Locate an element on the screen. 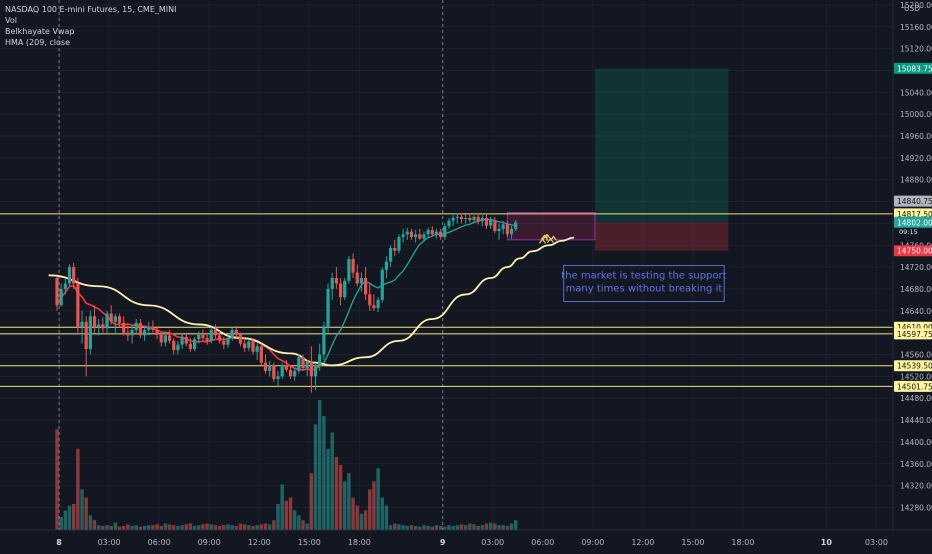 Image resolution: width=932 pixels, height=554 pixels. zone-box is located at coordinates (551, 226).